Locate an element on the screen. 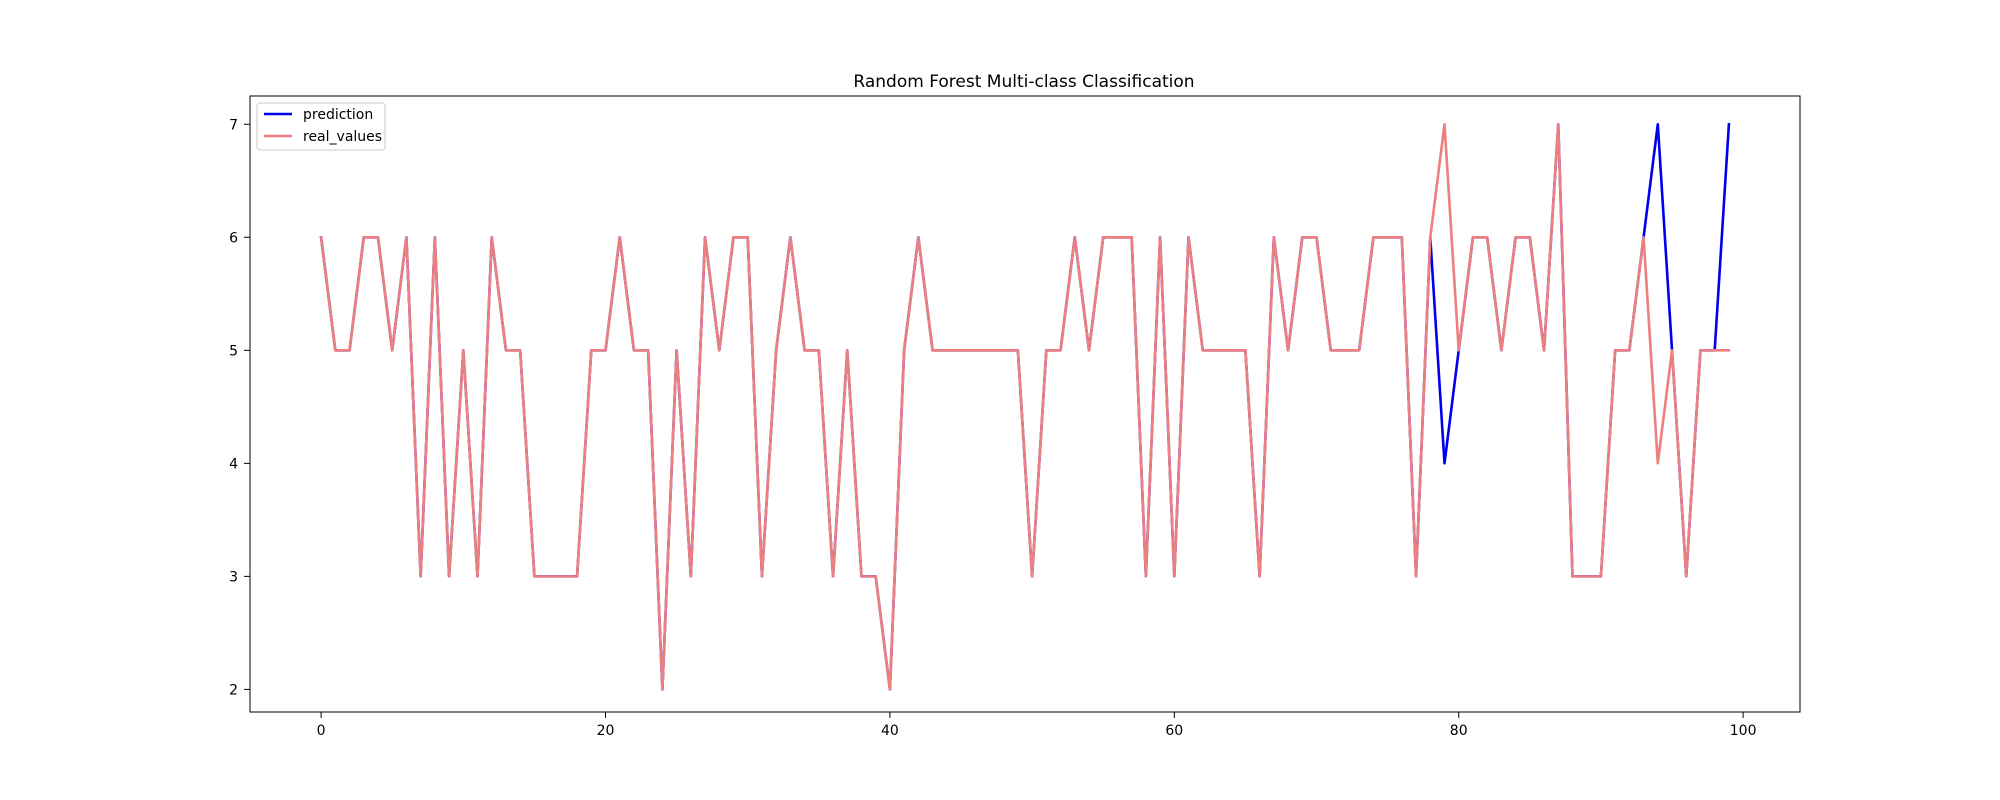 Image resolution: width=2000 pixels, height=800 pixels. chart-title: Random Forest Multi-class Classification is located at coordinates (1023, 82).